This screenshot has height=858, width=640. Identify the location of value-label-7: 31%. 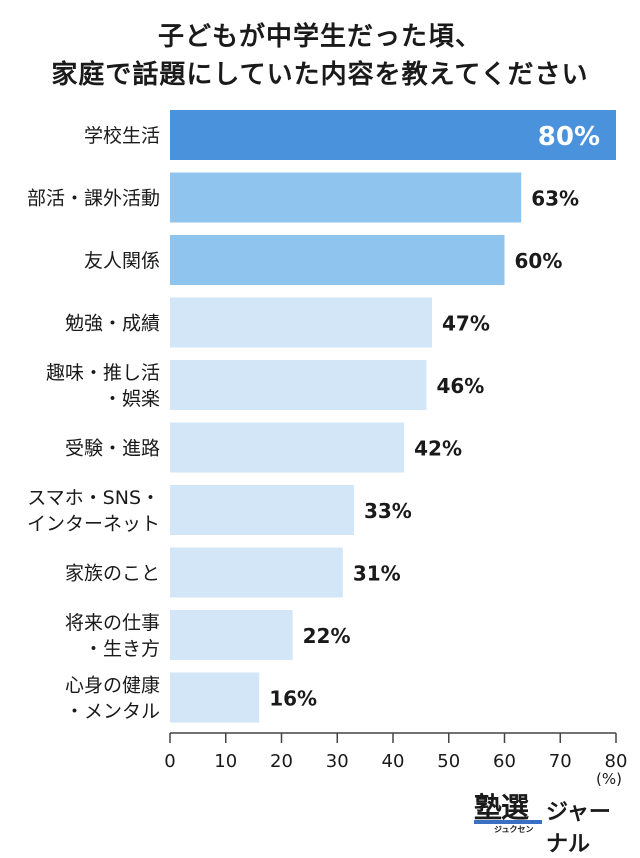
(377, 574).